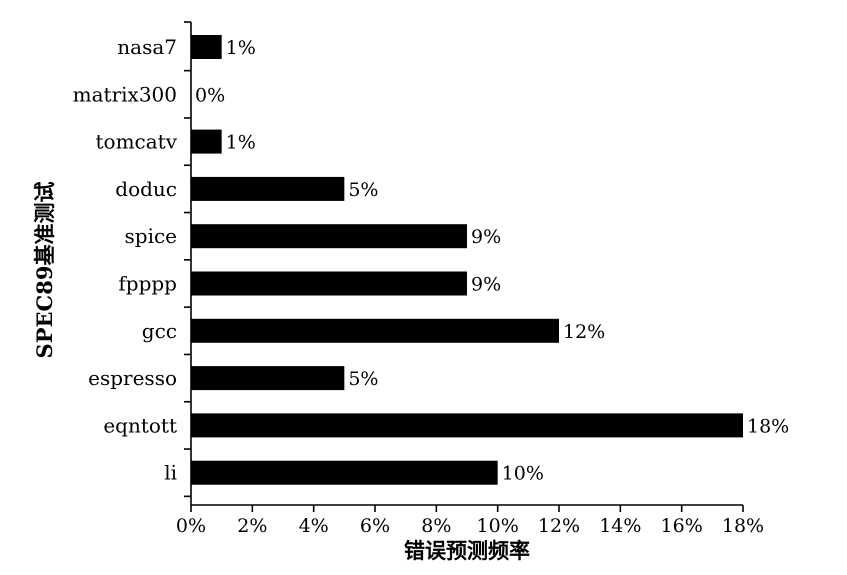 This screenshot has height=575, width=847. I want to click on x-tick-label: 14%, so click(620, 526).